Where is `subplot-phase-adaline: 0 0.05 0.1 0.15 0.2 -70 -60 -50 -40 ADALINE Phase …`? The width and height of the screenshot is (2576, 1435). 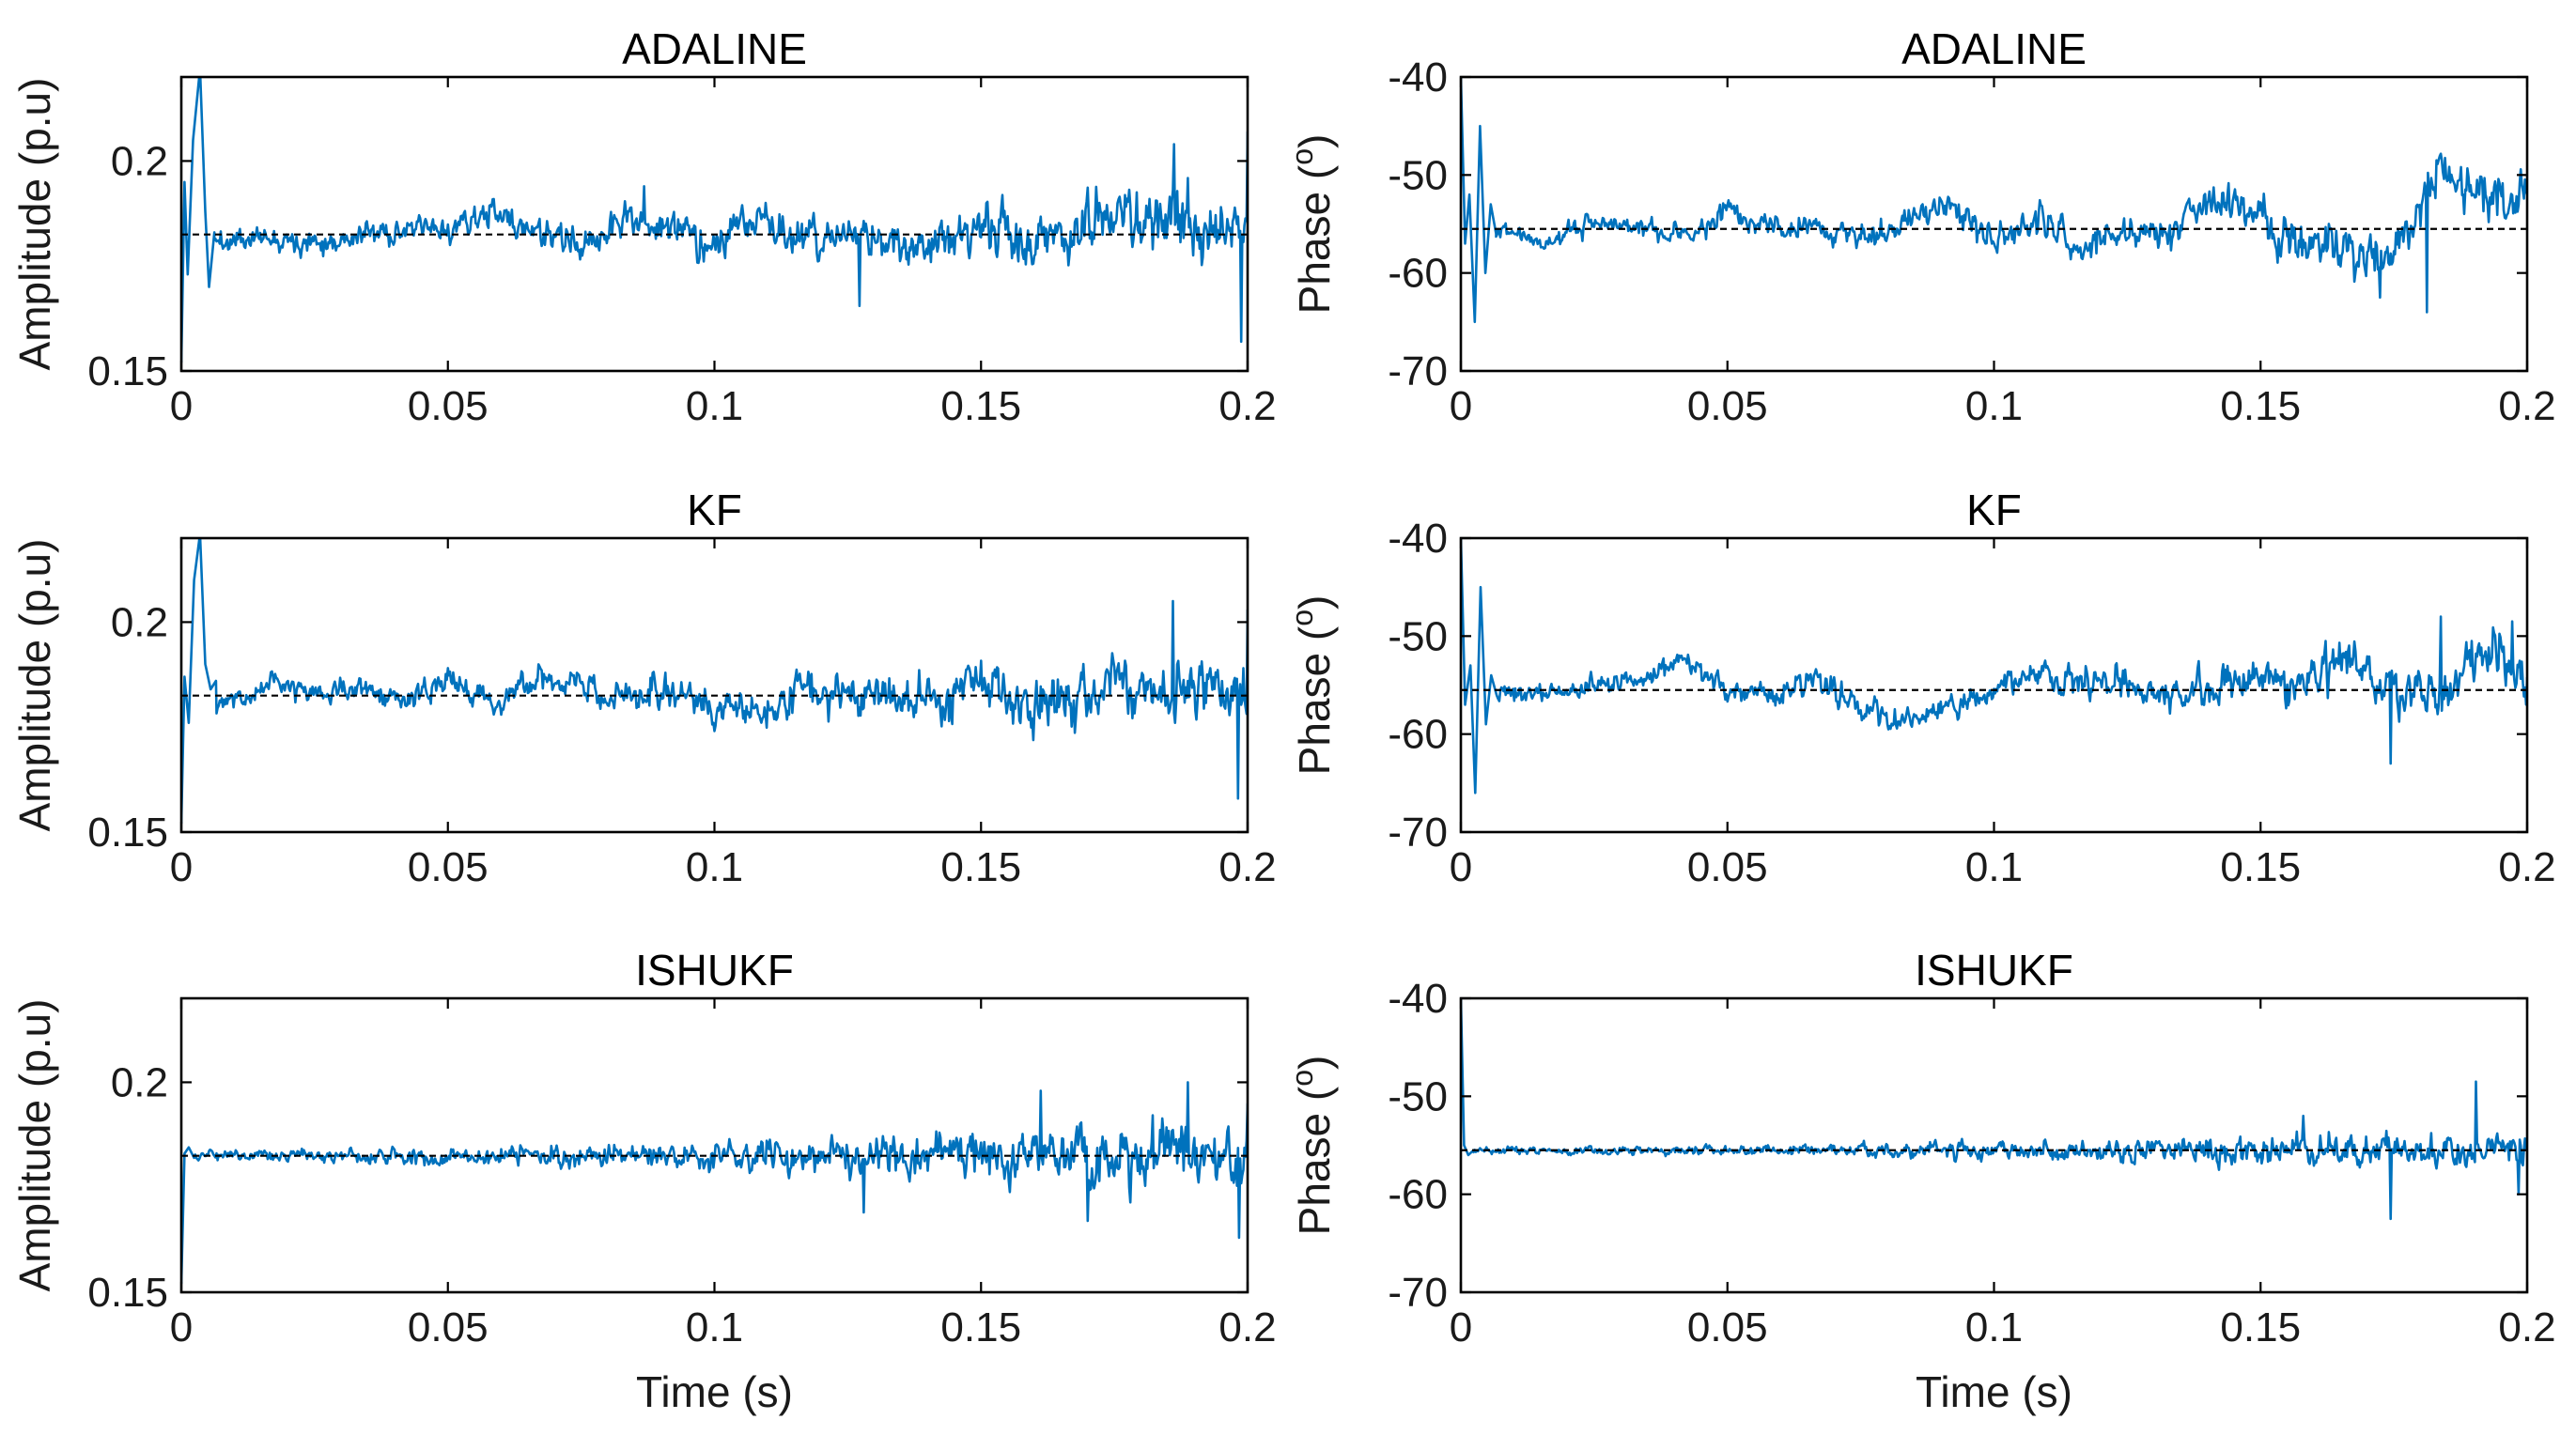
subplot-phase-adaline: 0 0.05 0.1 0.15 0.2 -70 -60 -50 -40 ADALINE Phase … is located at coordinates (1920, 227).